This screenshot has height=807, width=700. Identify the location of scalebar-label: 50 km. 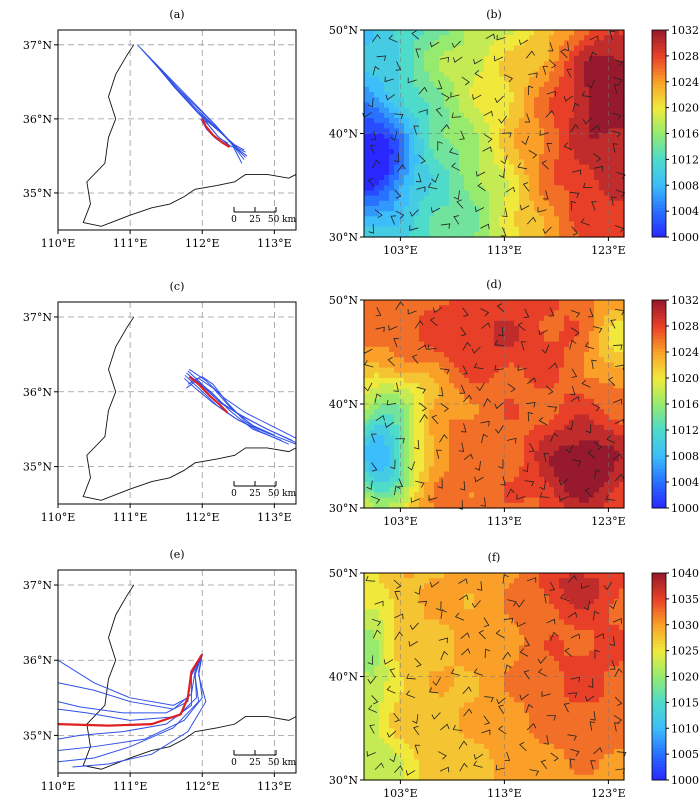
(282, 763).